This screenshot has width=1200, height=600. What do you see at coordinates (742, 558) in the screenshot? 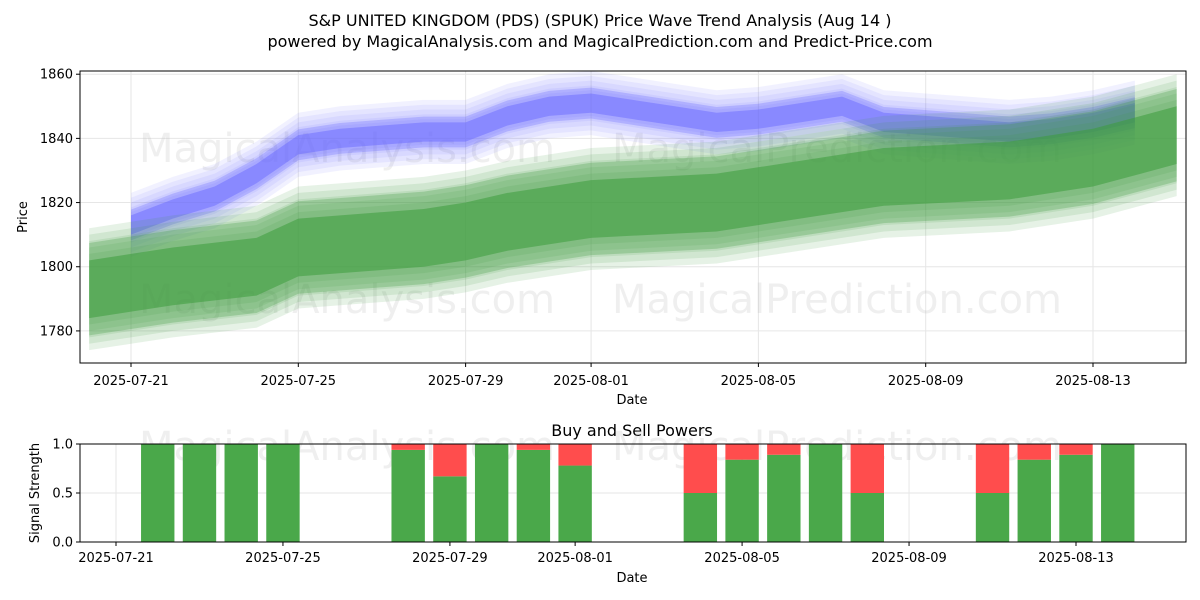
I see `signal-x-tick-label: 2025-08-05` at bounding box center [742, 558].